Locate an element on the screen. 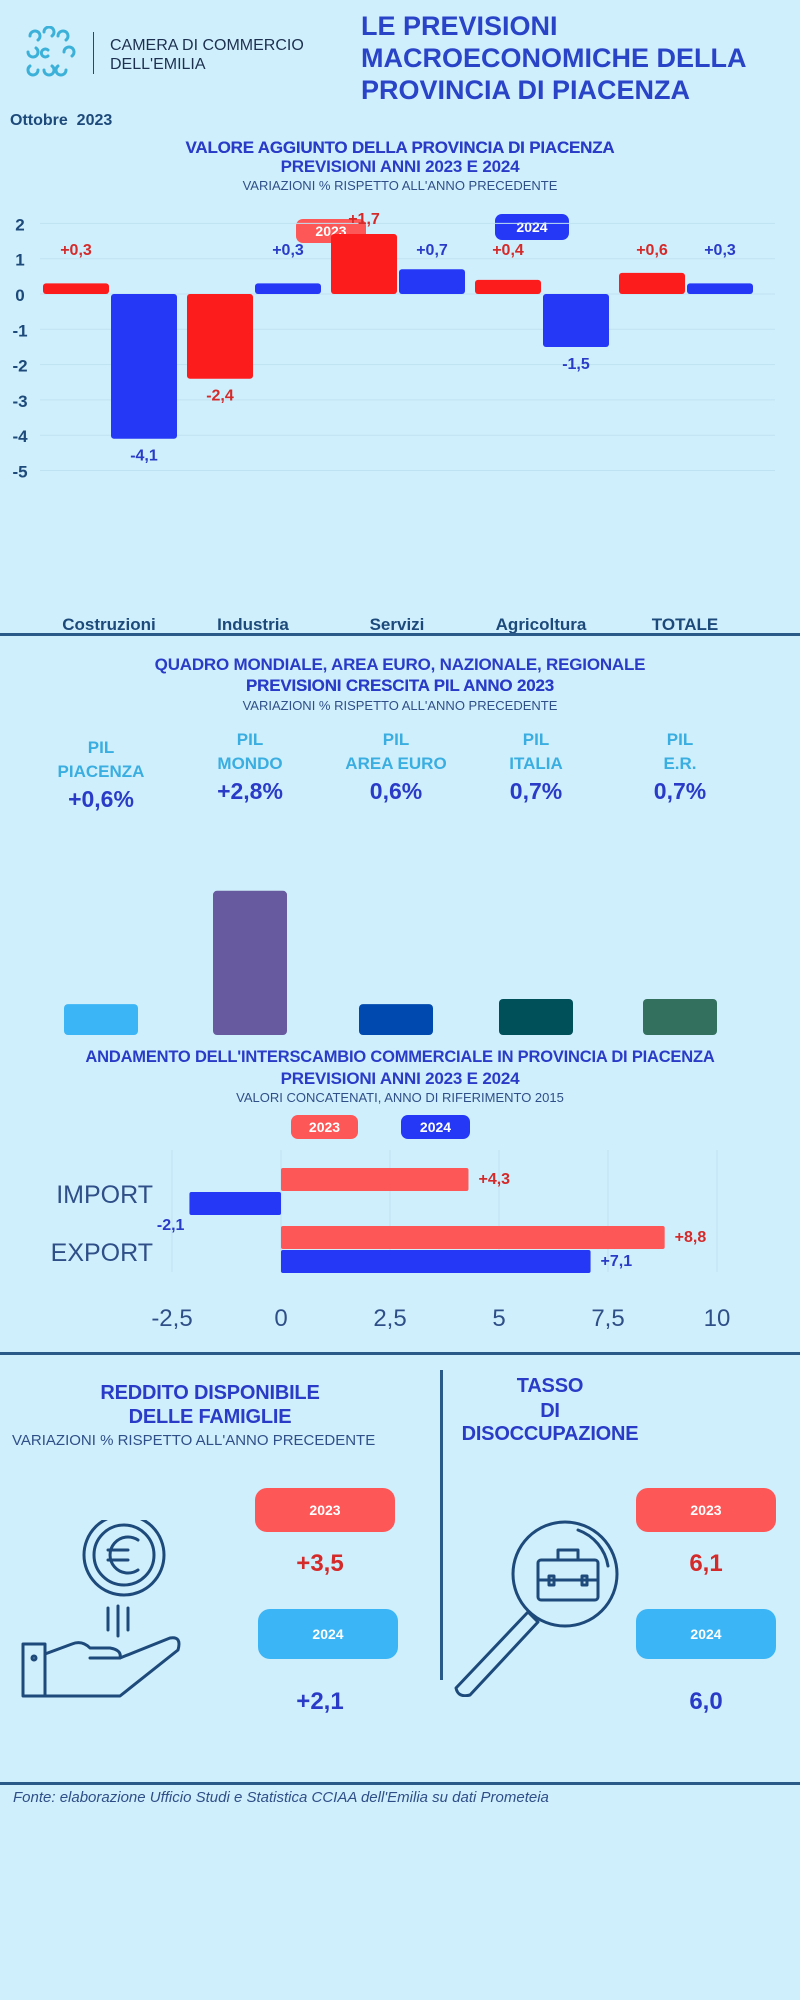 The height and width of the screenshot is (2000, 800). y-tick-label: 0 is located at coordinates (19, 295).